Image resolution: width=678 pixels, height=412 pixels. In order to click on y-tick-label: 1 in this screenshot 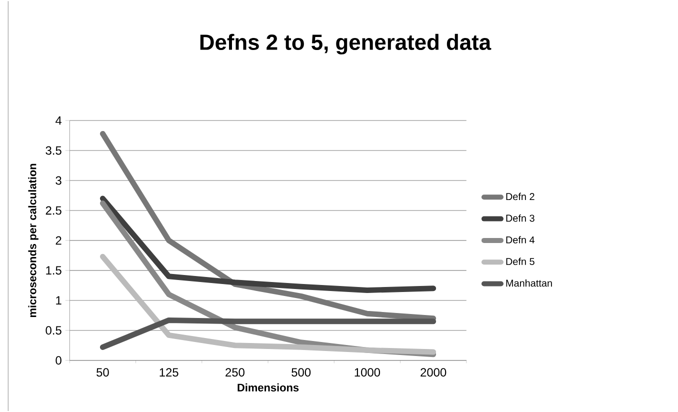, I will do `click(59, 300)`.